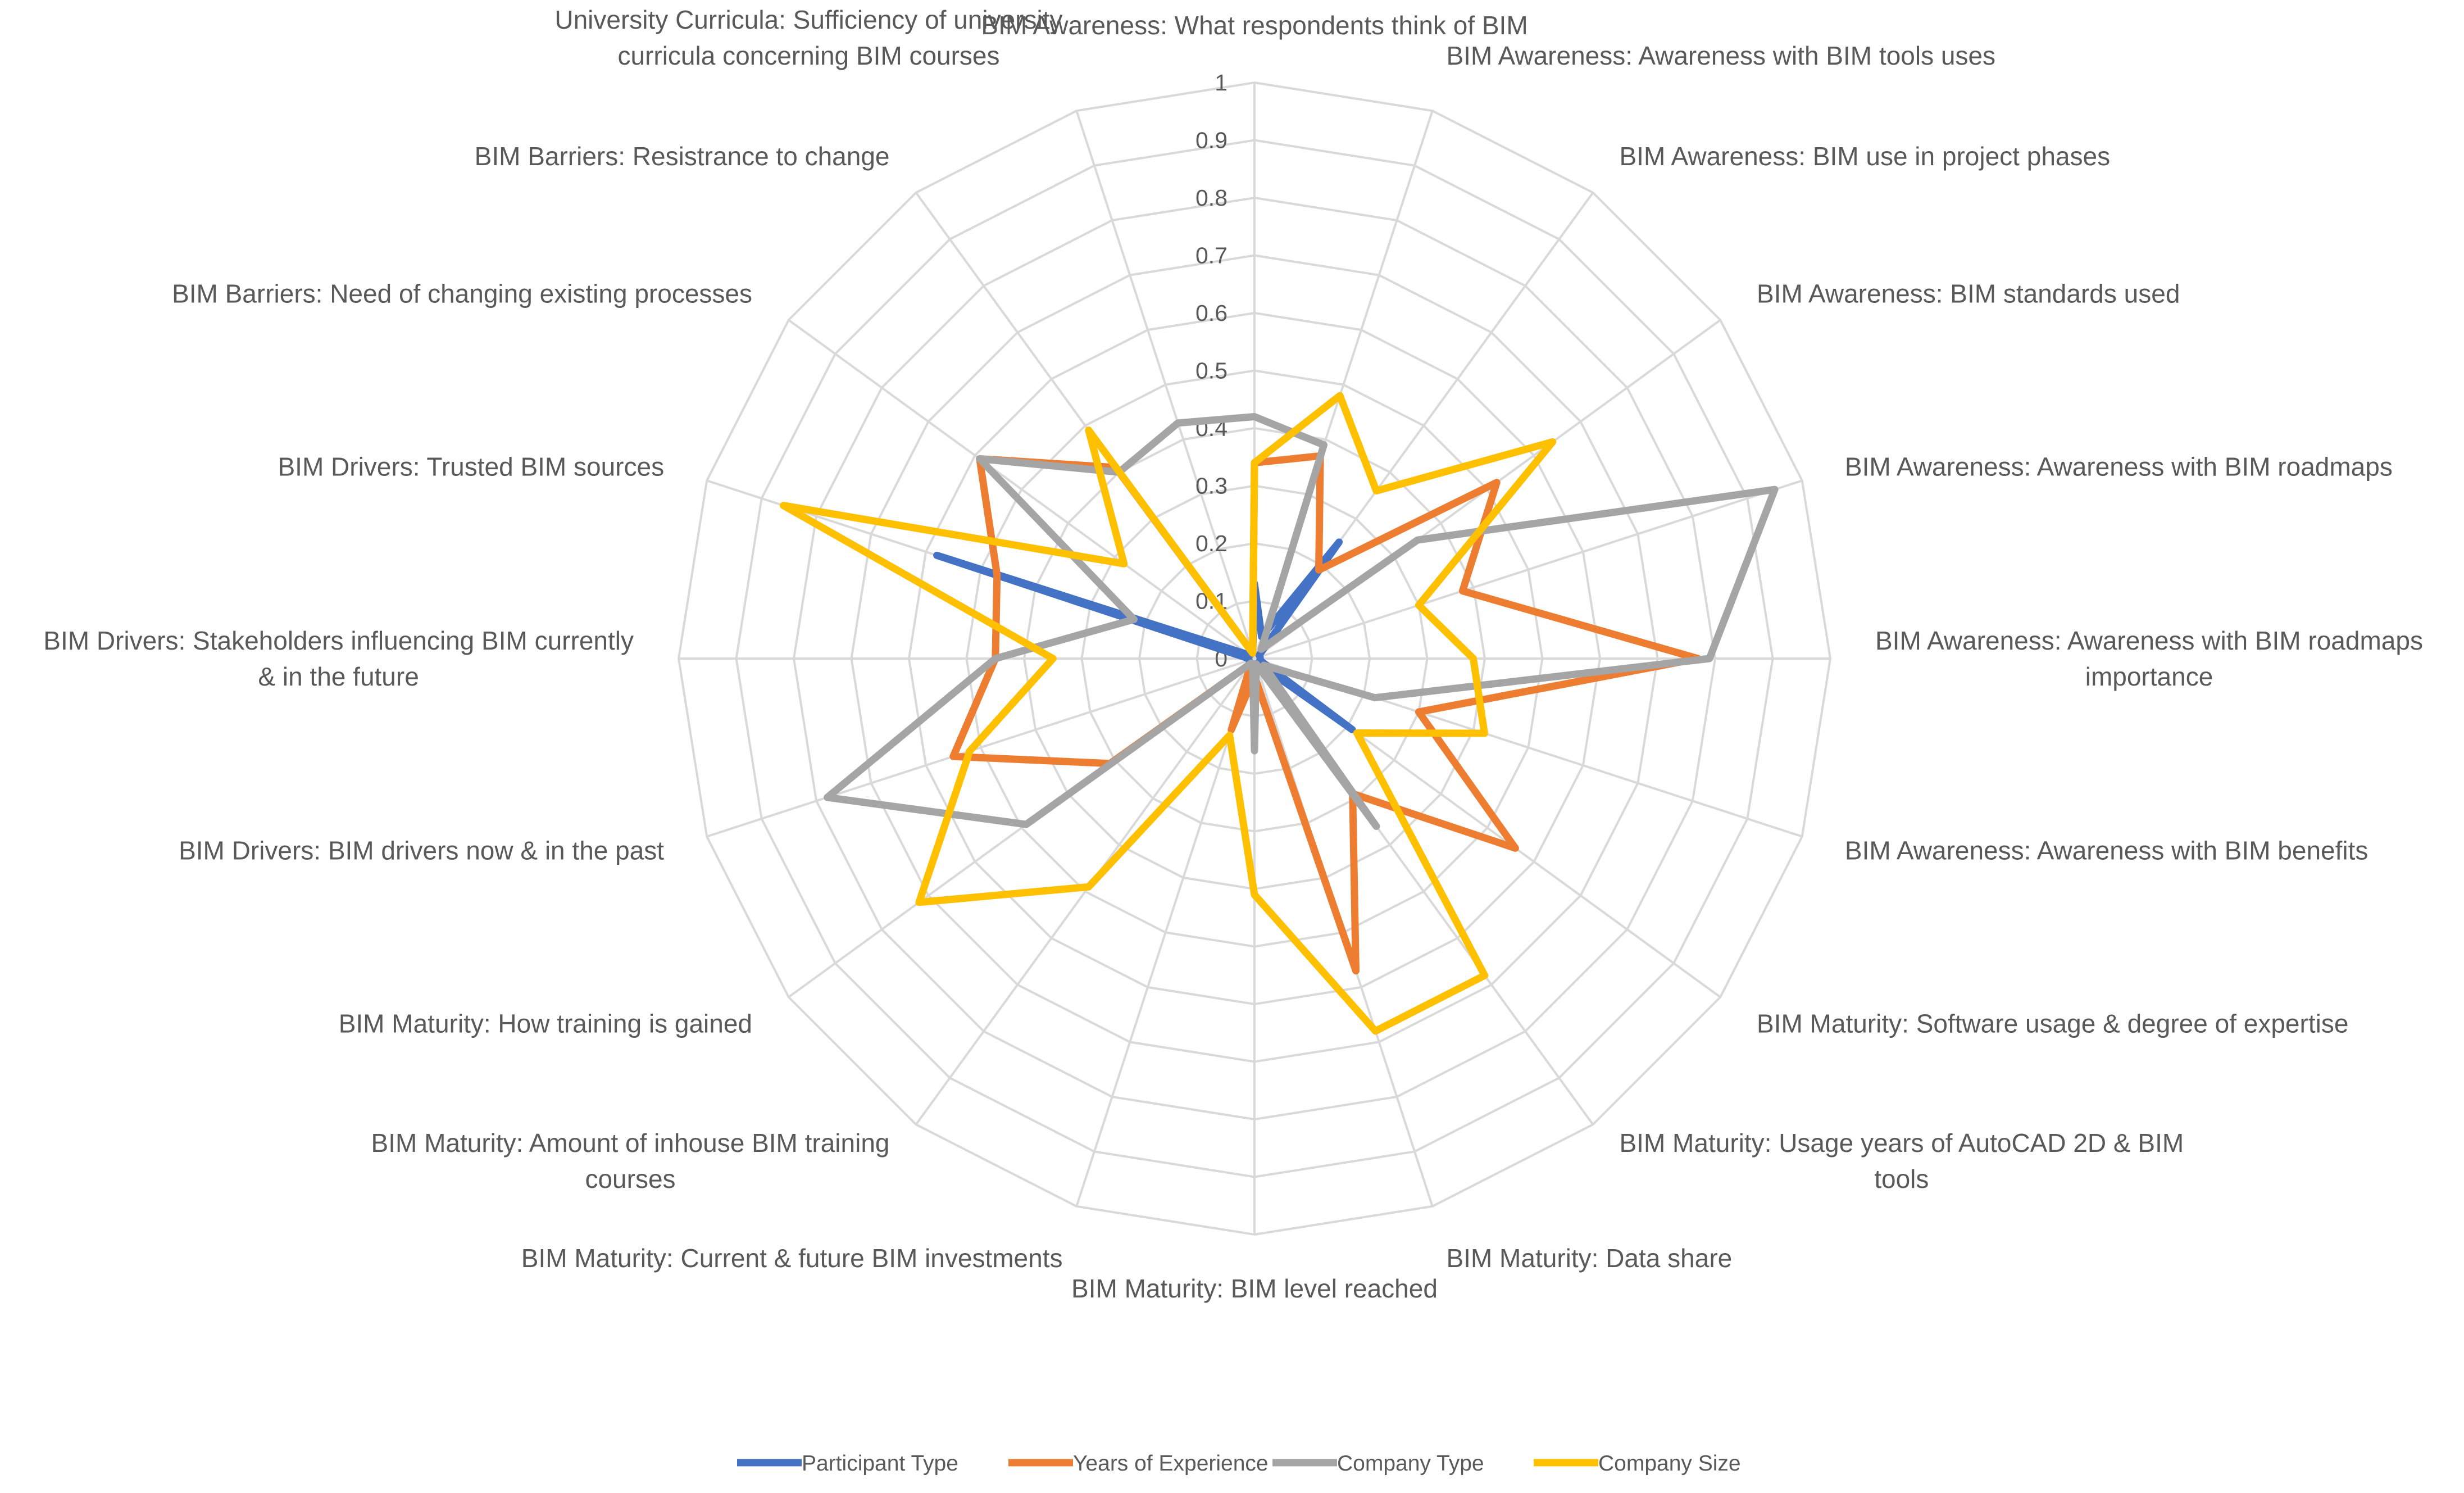 The width and height of the screenshot is (2464, 1493). What do you see at coordinates (1171, 1463) in the screenshot?
I see `legend-label: Years of Experience` at bounding box center [1171, 1463].